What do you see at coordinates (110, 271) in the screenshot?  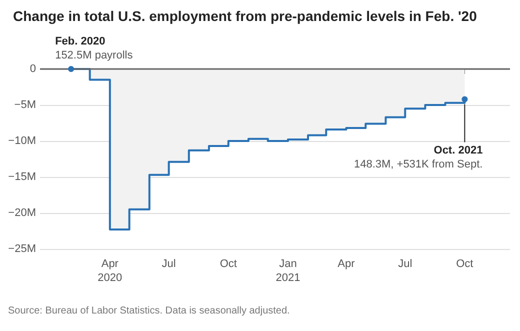 I see `x-tick-label: Apr 2020` at bounding box center [110, 271].